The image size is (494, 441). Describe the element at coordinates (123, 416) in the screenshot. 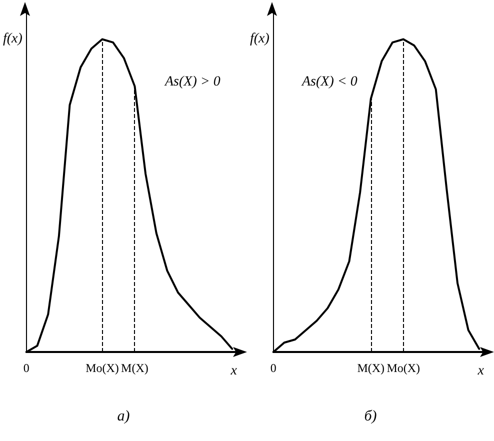

I see `text: a)` at that location.